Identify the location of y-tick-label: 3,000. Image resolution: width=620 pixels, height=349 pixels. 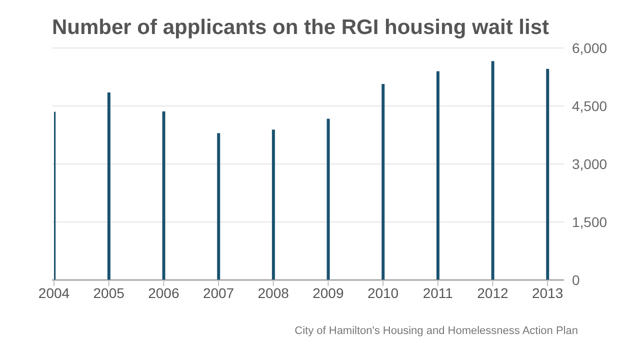
(590, 164).